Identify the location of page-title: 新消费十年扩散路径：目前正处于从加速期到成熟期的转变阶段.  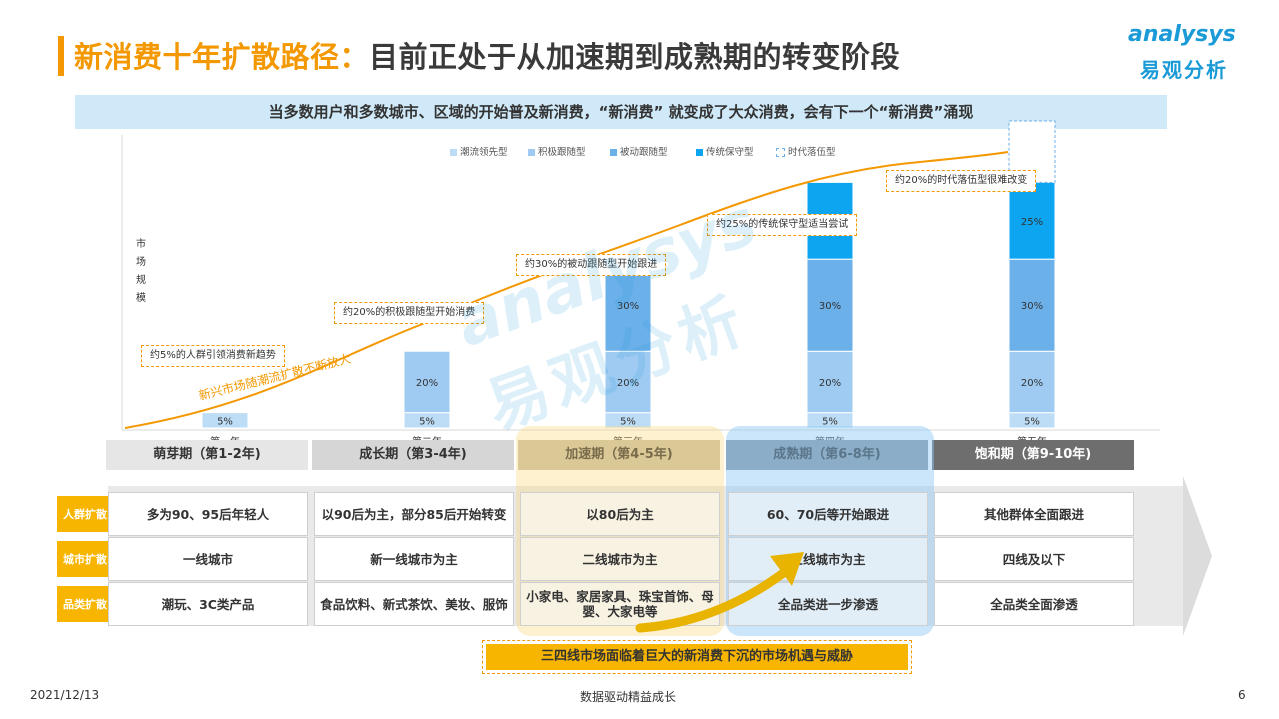
(487, 55).